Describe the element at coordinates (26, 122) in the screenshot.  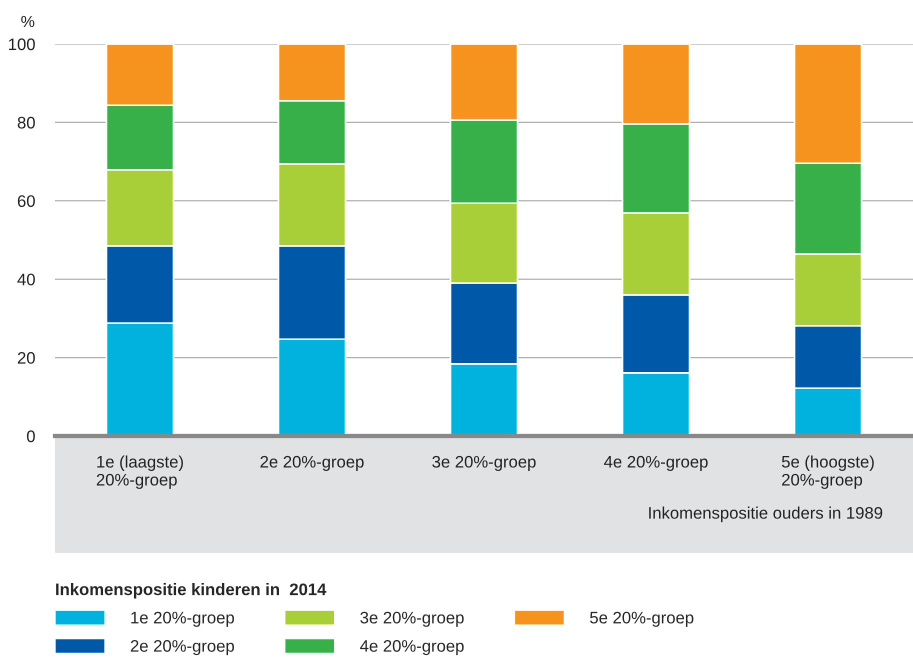
I see `y-tick-label: 80` at that location.